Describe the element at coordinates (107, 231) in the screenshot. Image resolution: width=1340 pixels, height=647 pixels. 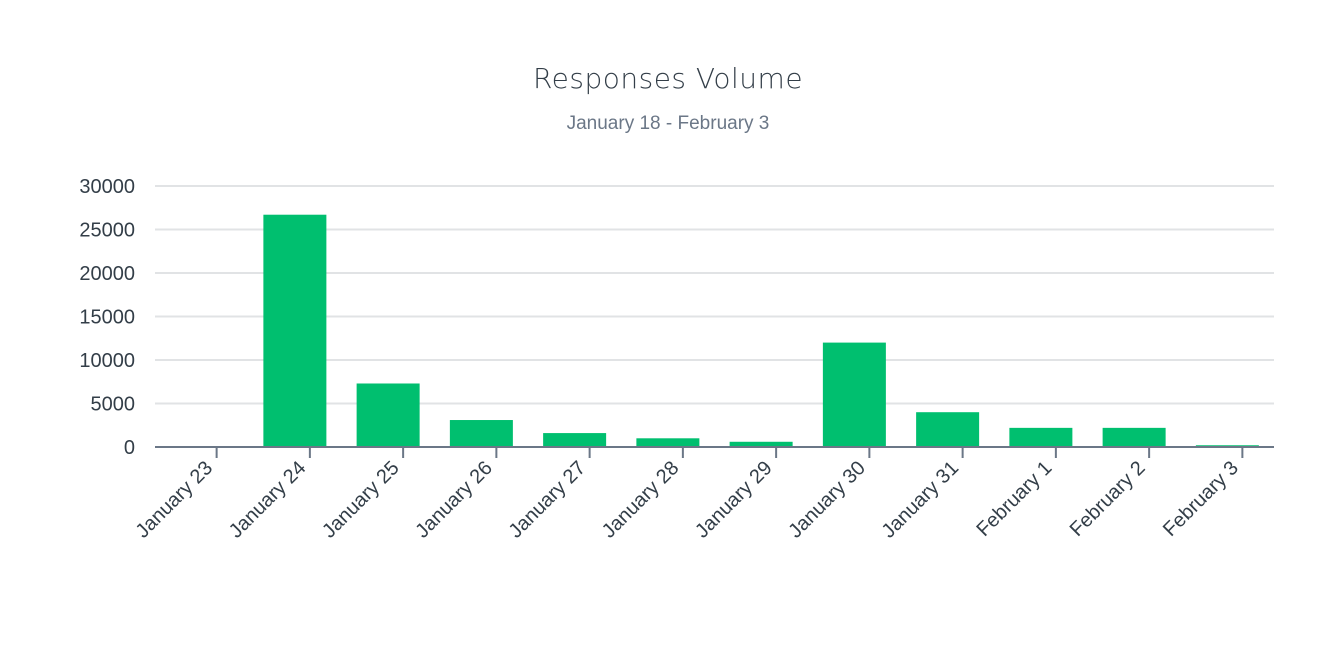
I see `y-tick-label: 25000` at that location.